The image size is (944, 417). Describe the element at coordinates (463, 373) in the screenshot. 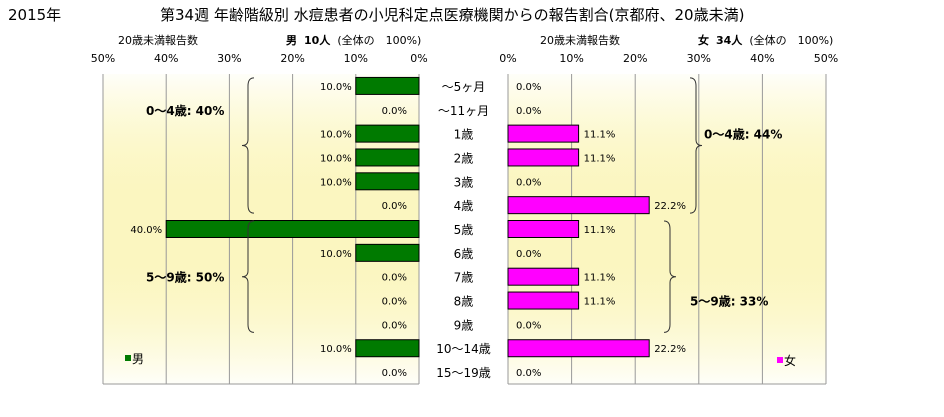

I see `category-label: 15～19歳` at that location.